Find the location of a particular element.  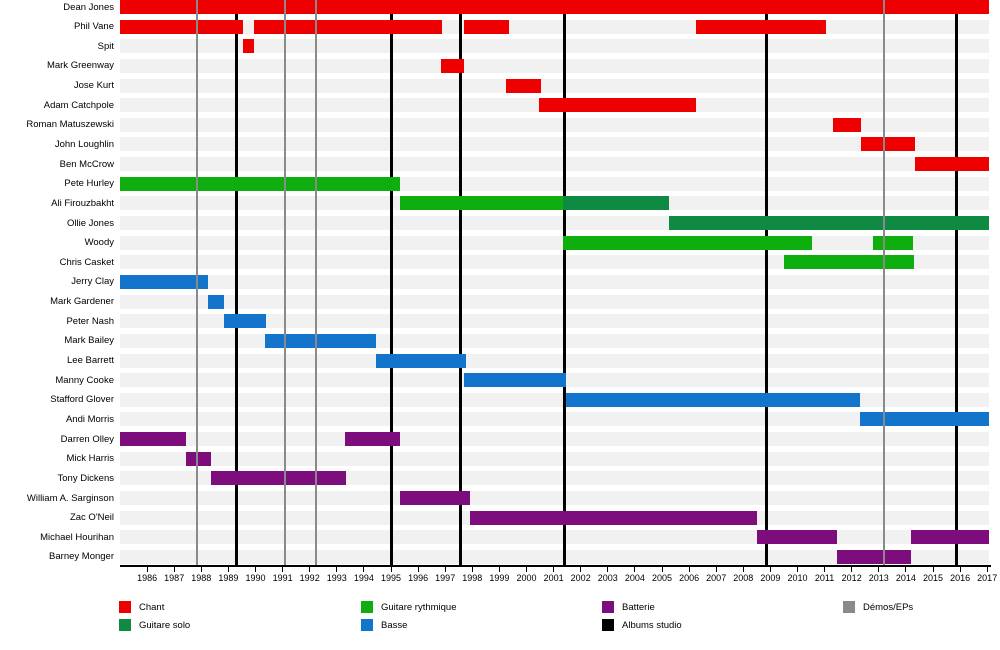

legend-swatch-demos is located at coordinates (849, 607).